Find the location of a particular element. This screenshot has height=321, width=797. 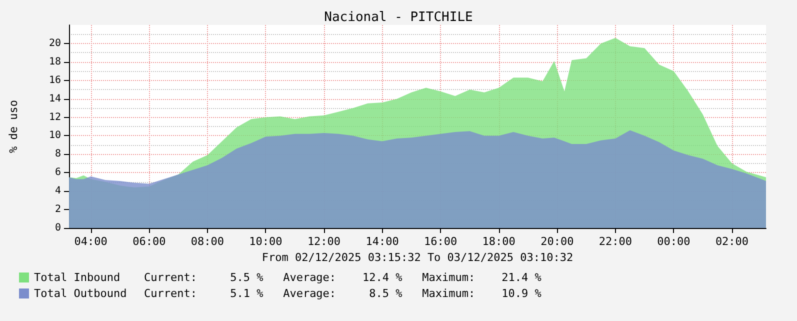

y-tick-label: 18 is located at coordinates (54, 62).